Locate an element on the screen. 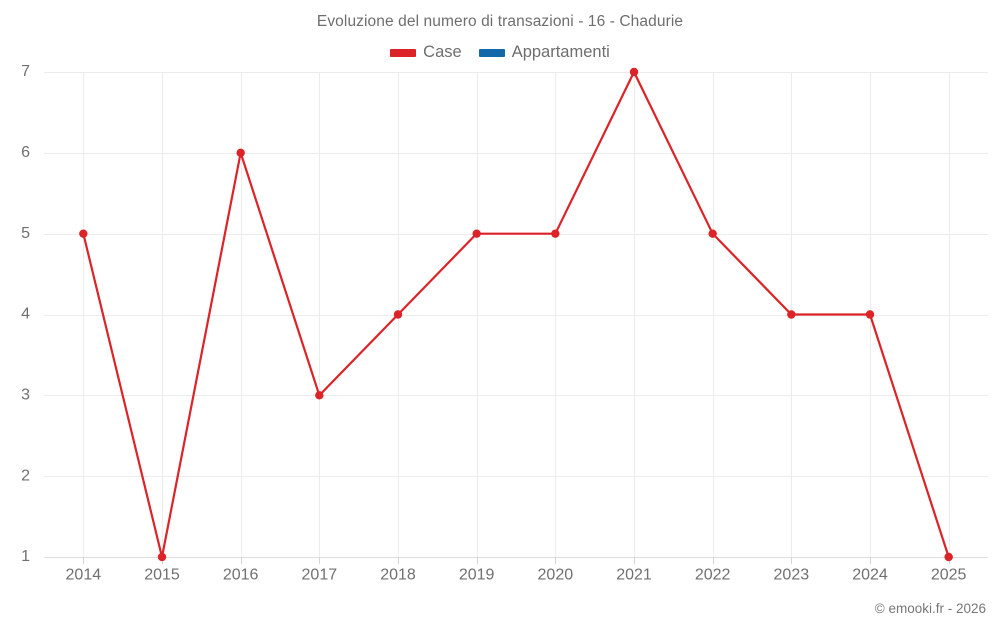  chart-legend: Case Appartamenti is located at coordinates (500, 52).